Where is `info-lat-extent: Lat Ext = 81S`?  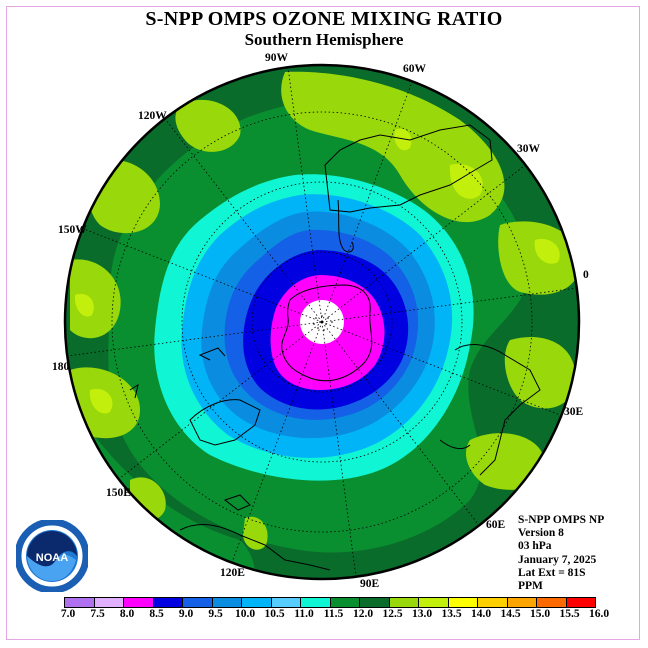 info-lat-extent: Lat Ext = 81S is located at coordinates (552, 572).